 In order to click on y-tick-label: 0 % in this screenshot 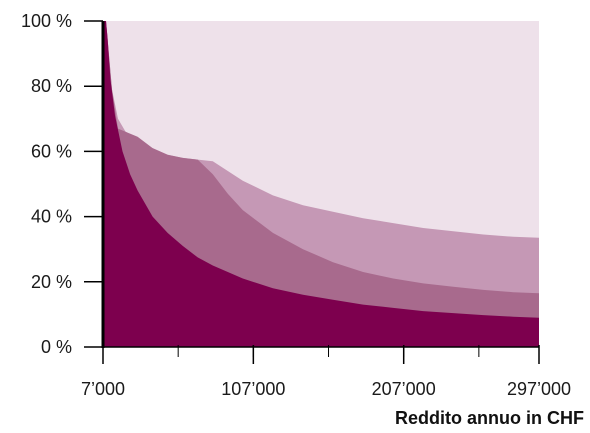, I will do `click(56, 347)`.